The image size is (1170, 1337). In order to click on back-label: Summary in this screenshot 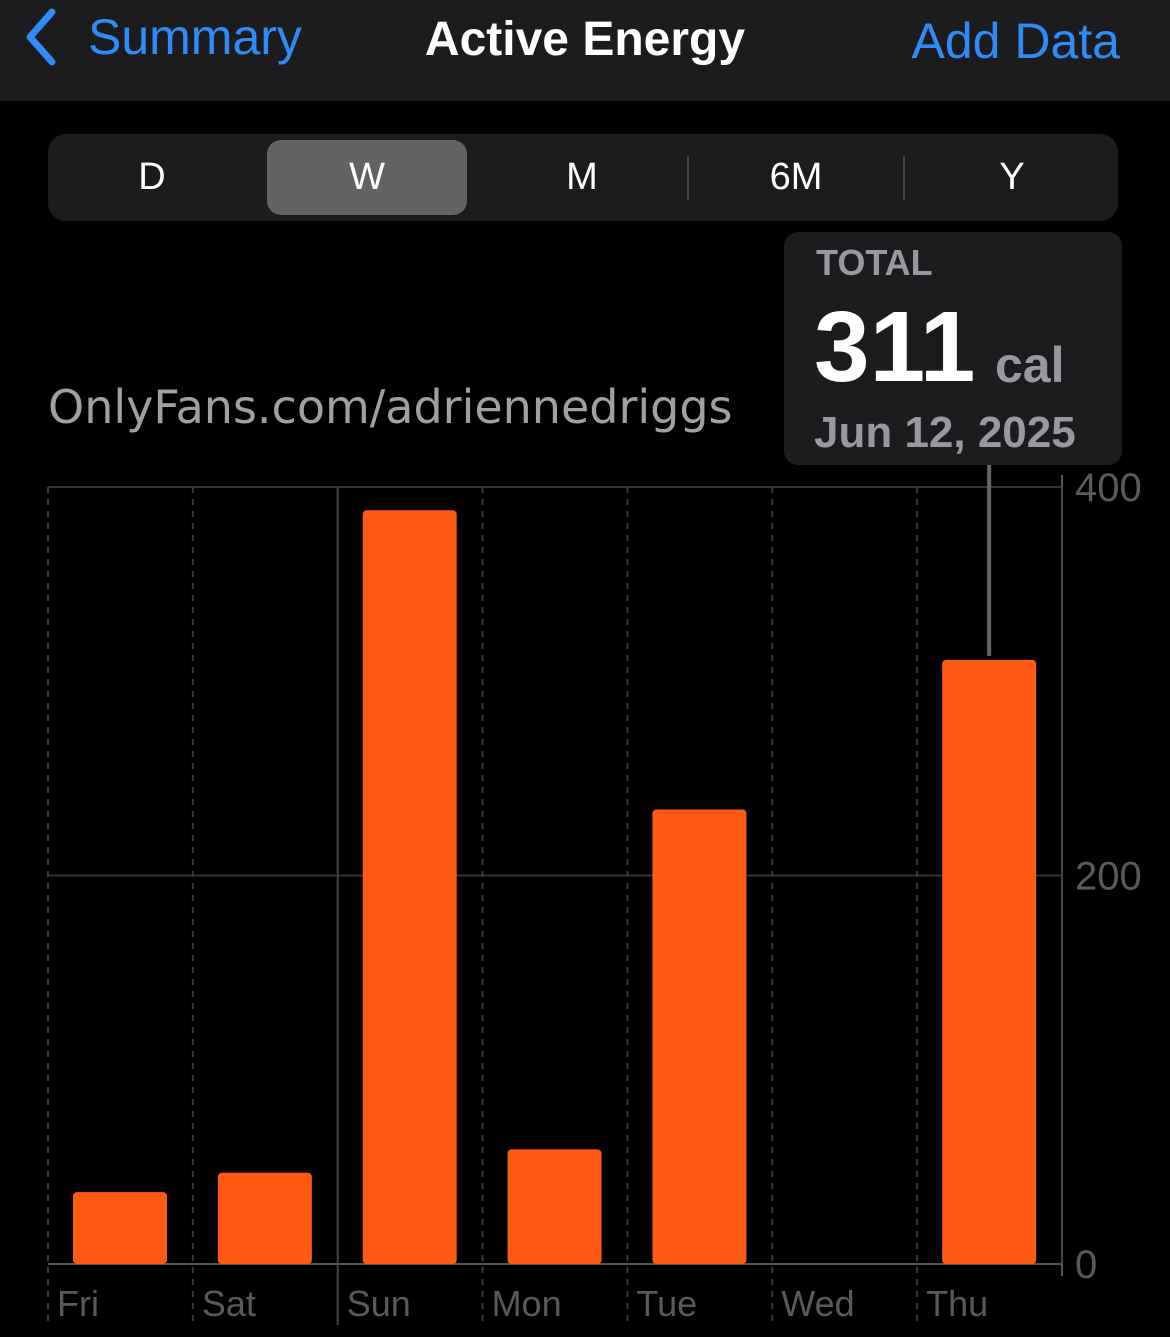, I will do `click(195, 37)`.